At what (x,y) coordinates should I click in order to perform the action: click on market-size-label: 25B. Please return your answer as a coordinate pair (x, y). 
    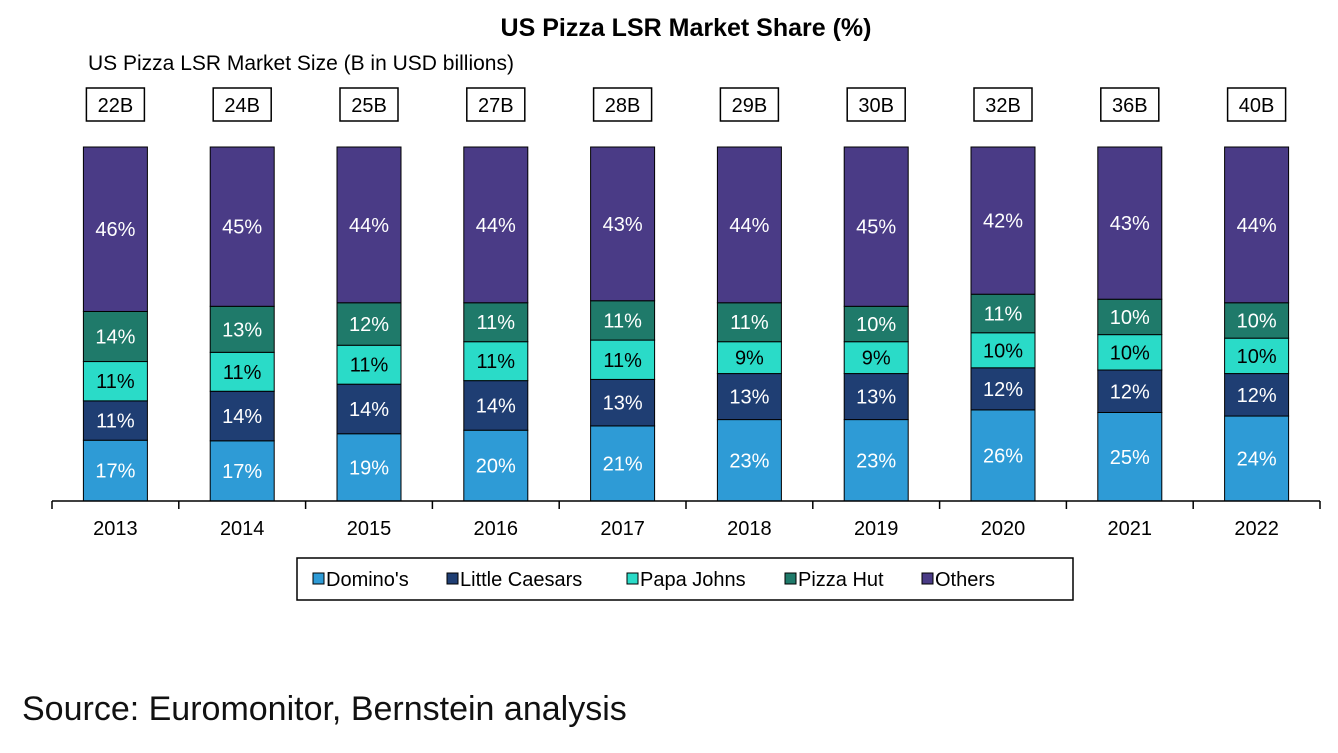
    Looking at the image, I should click on (369, 106).